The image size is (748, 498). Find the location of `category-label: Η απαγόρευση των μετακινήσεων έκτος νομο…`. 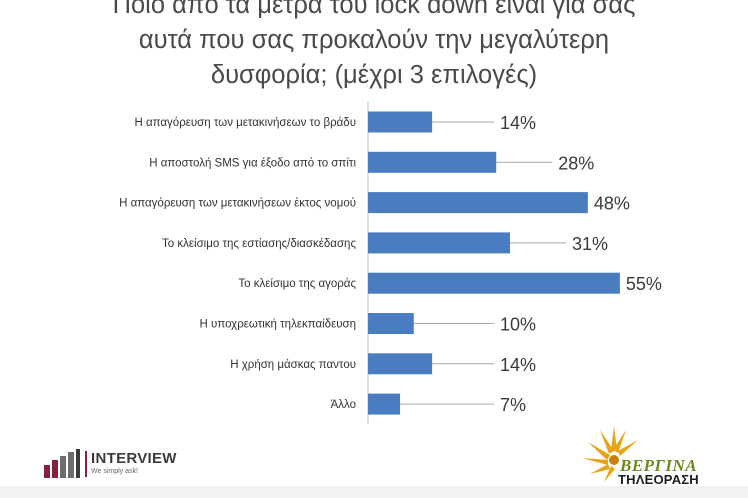

category-label: Η απαγόρευση των μετακινήσεων έκτος νομο… is located at coordinates (237, 204).